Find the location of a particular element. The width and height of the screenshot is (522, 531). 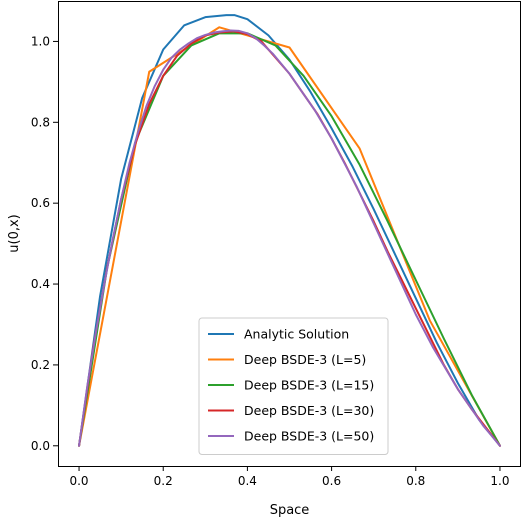

legend-box is located at coordinates (293, 386).